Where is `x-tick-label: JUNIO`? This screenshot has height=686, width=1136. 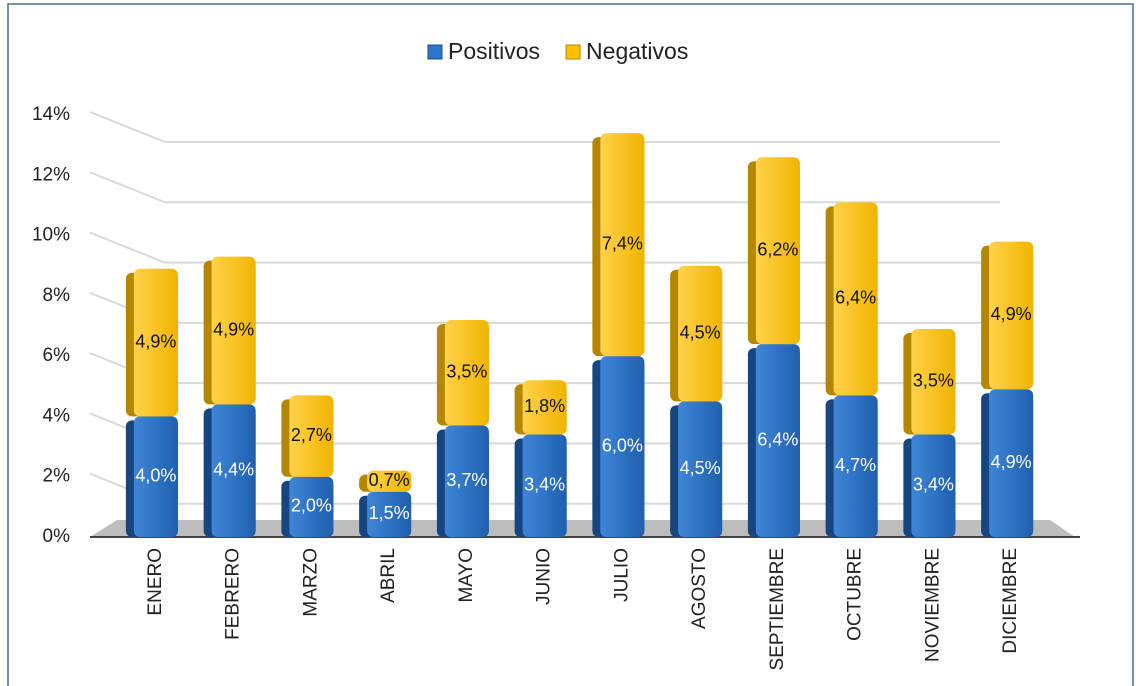 x-tick-label: JUNIO is located at coordinates (544, 576).